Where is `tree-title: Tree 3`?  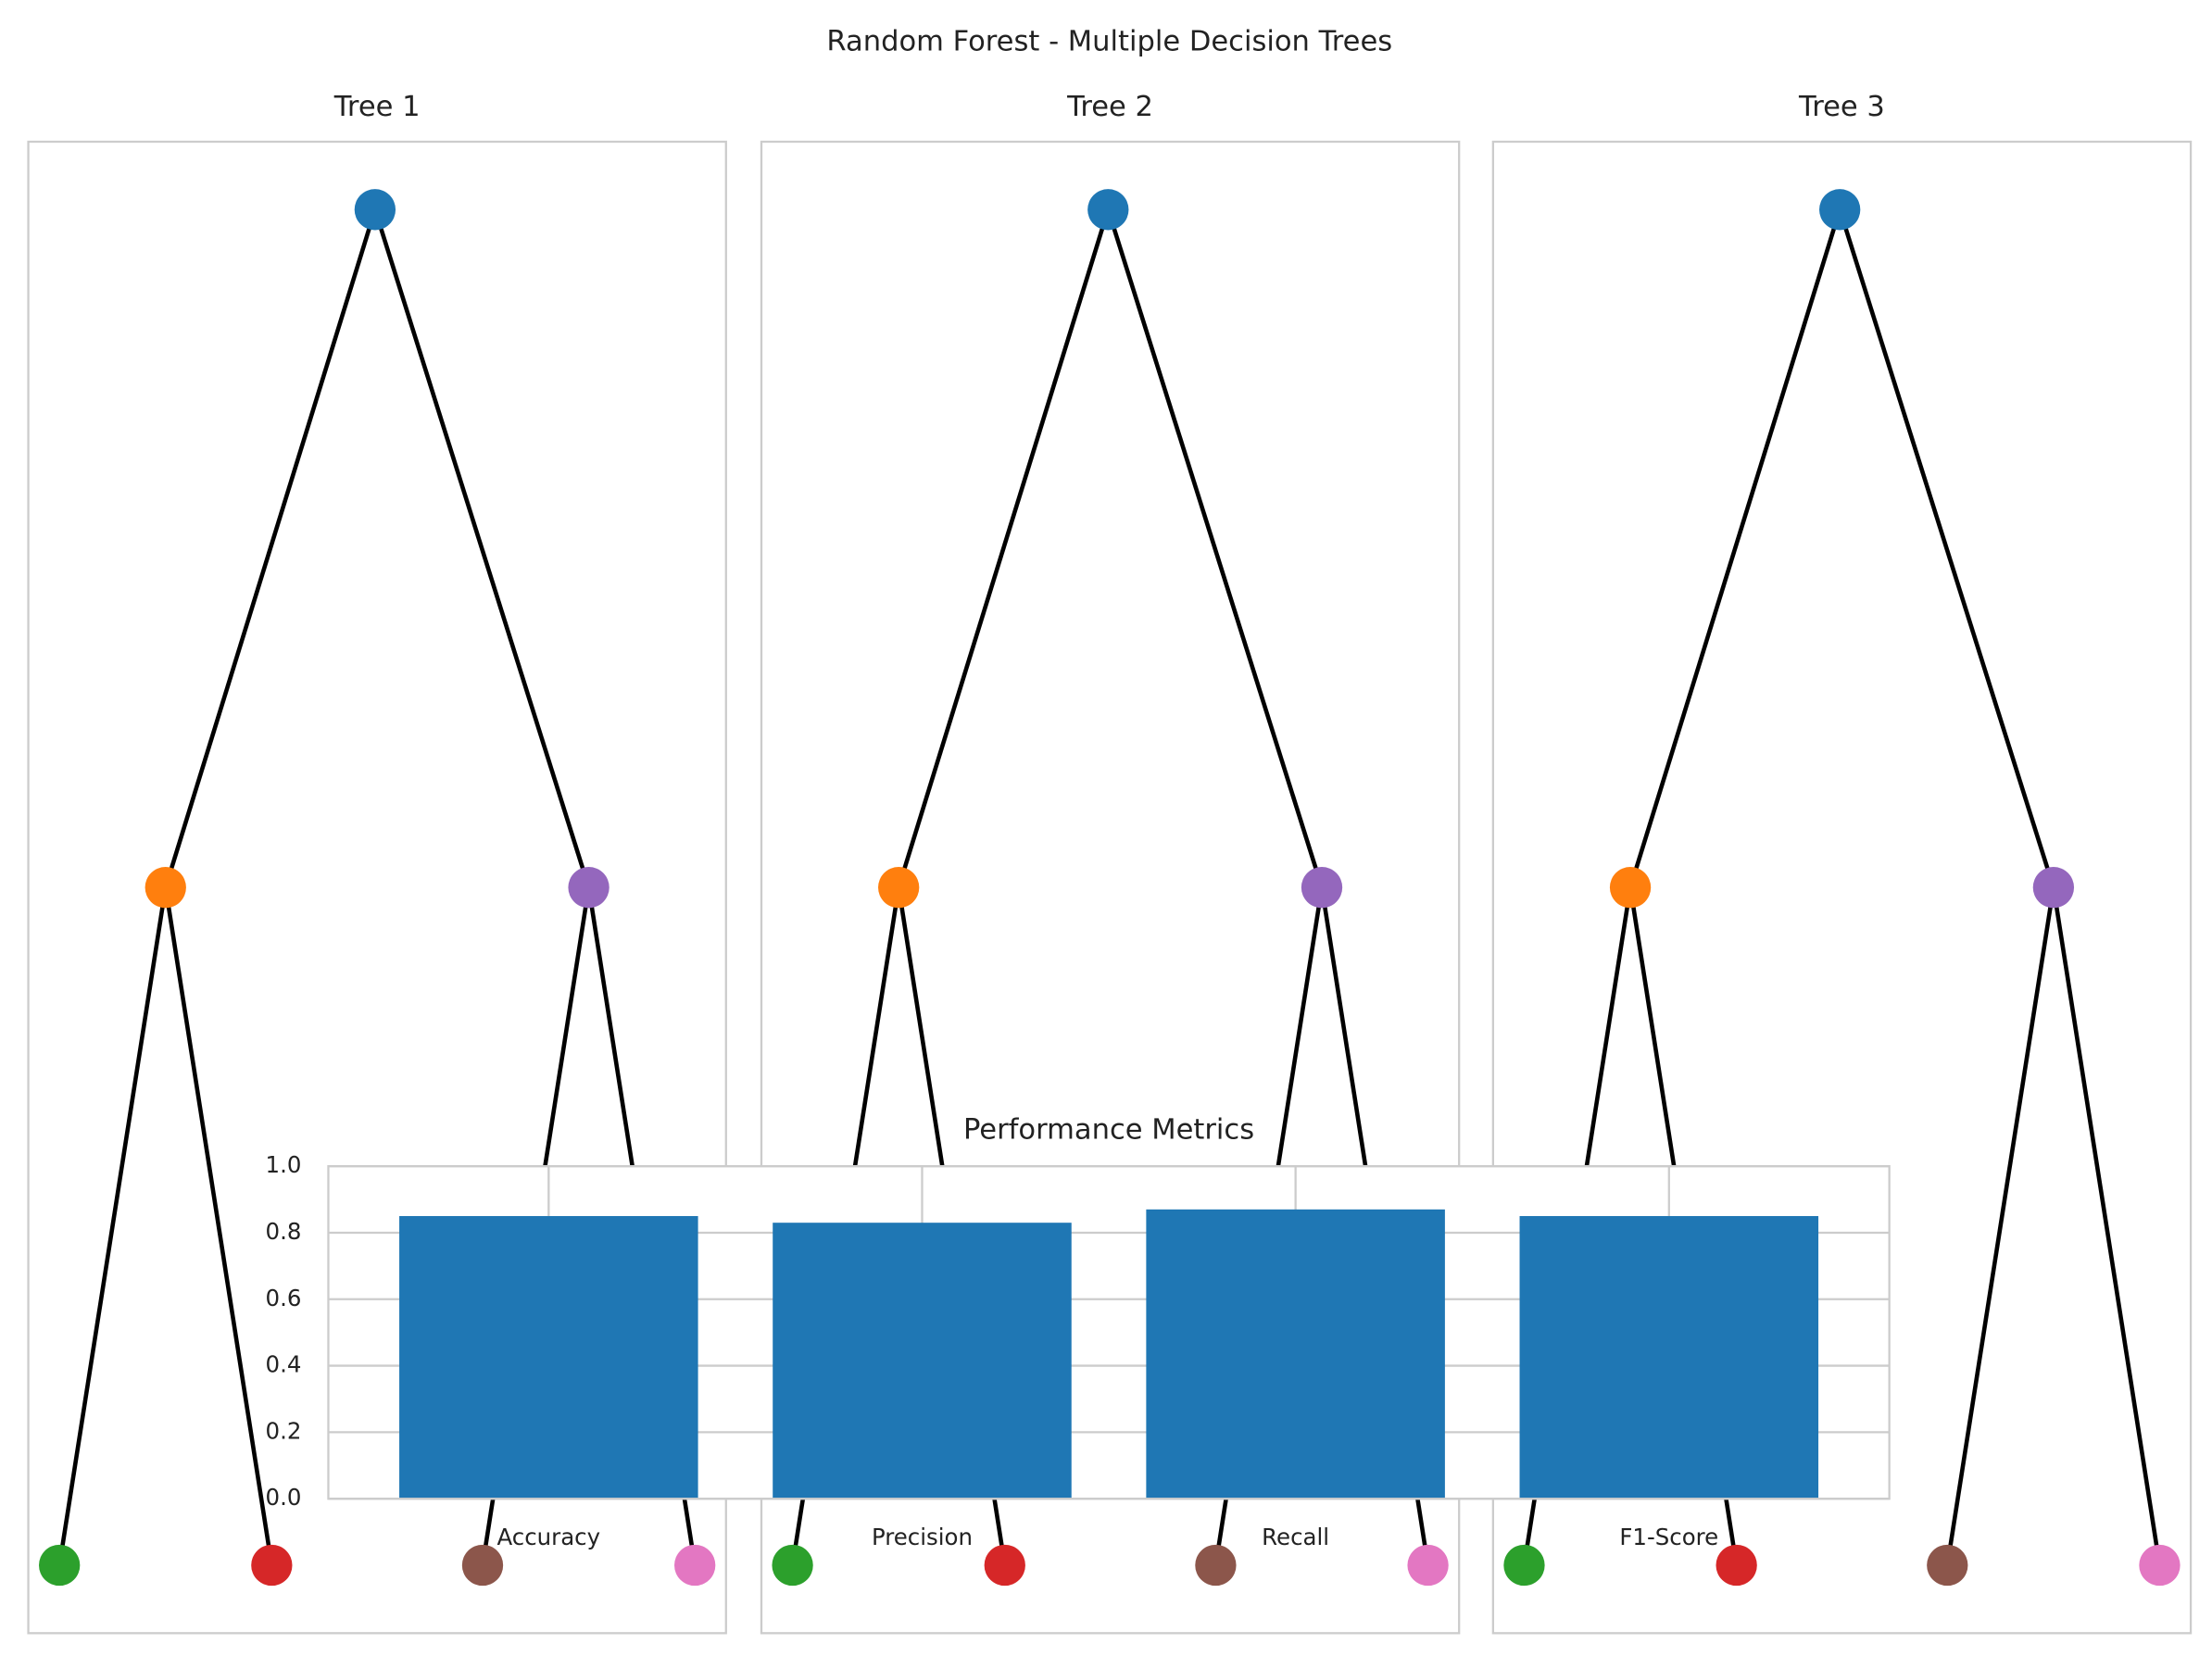
tree-title: Tree 3 is located at coordinates (1842, 107).